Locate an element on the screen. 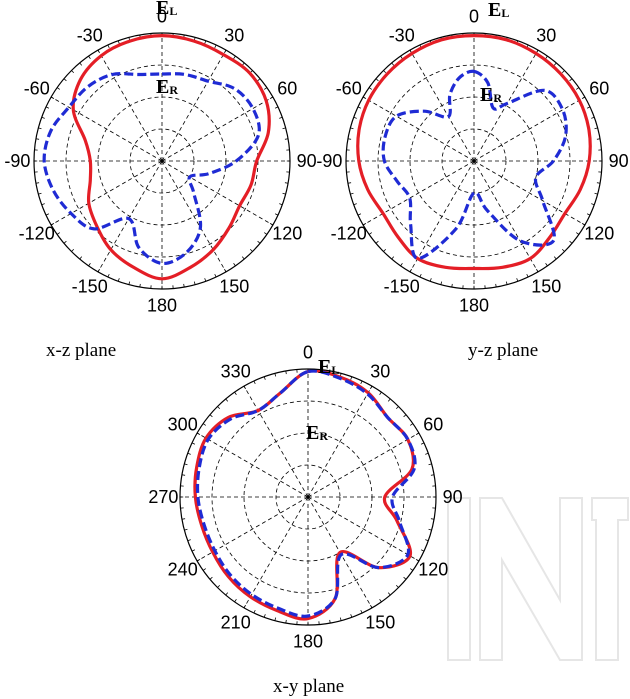  caption-xy-plane: x-y plane is located at coordinates (309, 686).